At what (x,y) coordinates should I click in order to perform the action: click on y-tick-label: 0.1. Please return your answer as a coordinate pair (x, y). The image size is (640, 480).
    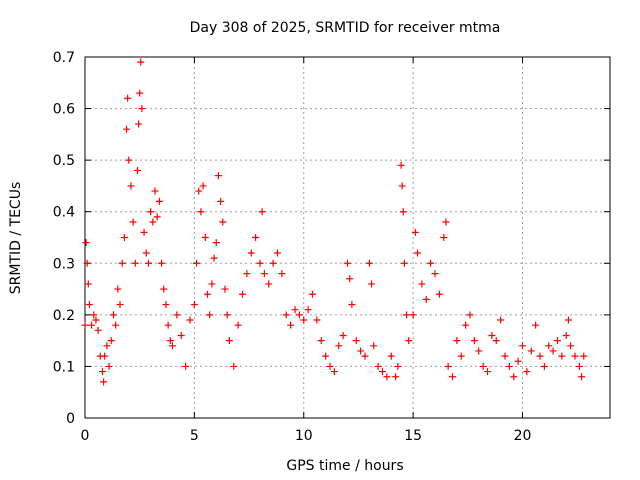
    Looking at the image, I should click on (64, 367).